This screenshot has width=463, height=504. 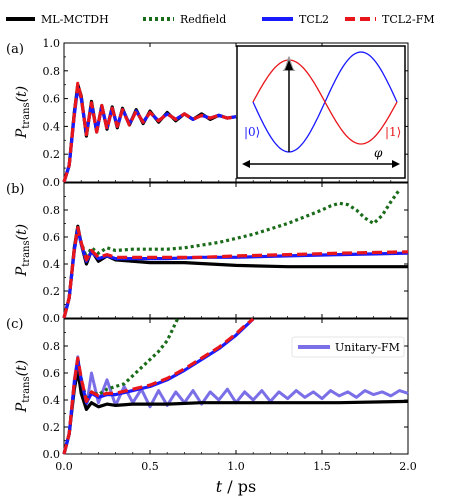 What do you see at coordinates (52, 346) in the screenshot?
I see `y-tick-label-c: 0.8` at bounding box center [52, 346].